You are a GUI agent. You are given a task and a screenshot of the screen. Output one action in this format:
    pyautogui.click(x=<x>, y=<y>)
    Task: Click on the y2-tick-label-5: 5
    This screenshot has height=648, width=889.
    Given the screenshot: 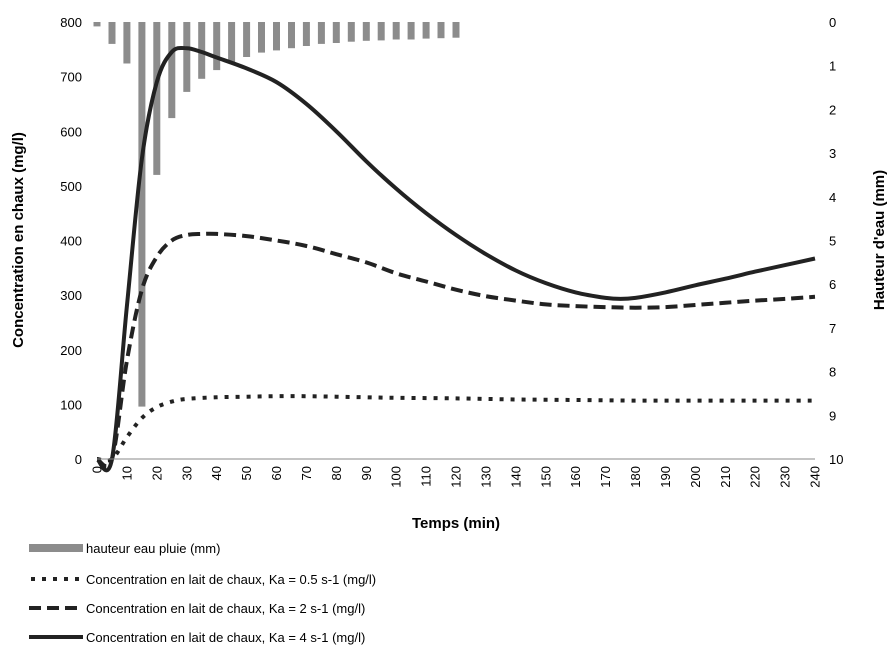 What is the action you would take?
    pyautogui.click(x=832, y=241)
    